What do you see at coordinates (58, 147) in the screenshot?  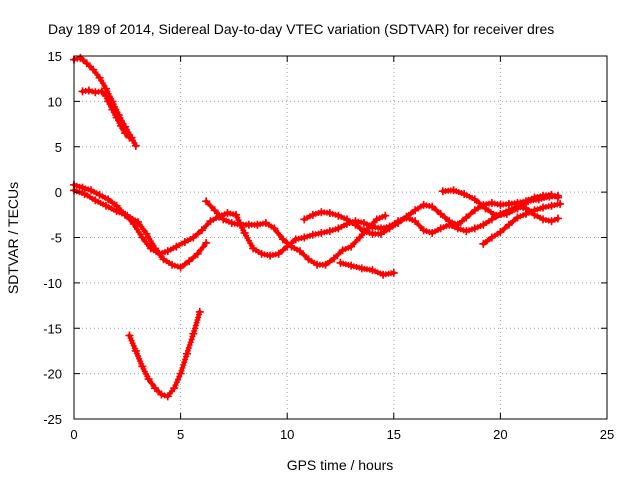 I see `y-tick-label: 5` at bounding box center [58, 147].